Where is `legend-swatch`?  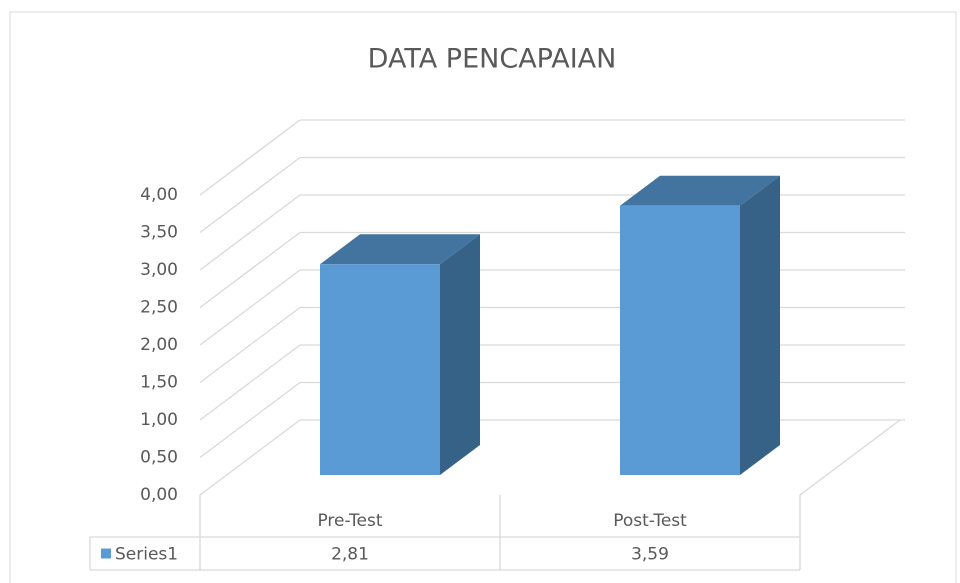
legend-swatch is located at coordinates (106, 553).